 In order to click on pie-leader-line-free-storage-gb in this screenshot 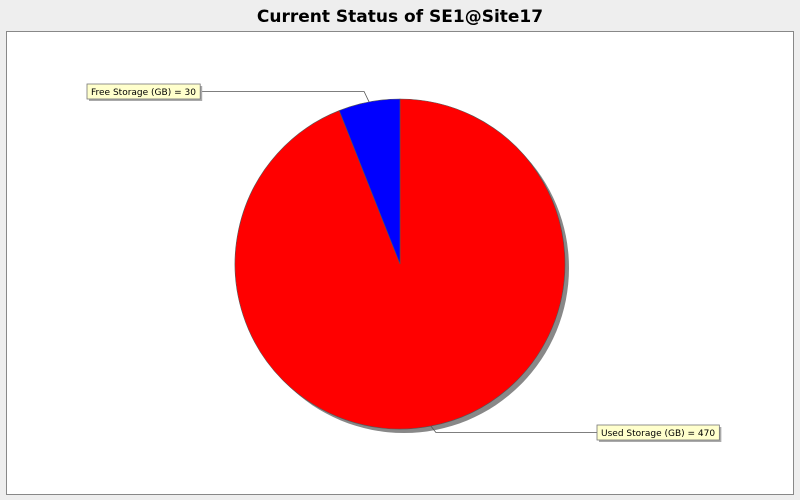, I will do `click(285, 97)`.